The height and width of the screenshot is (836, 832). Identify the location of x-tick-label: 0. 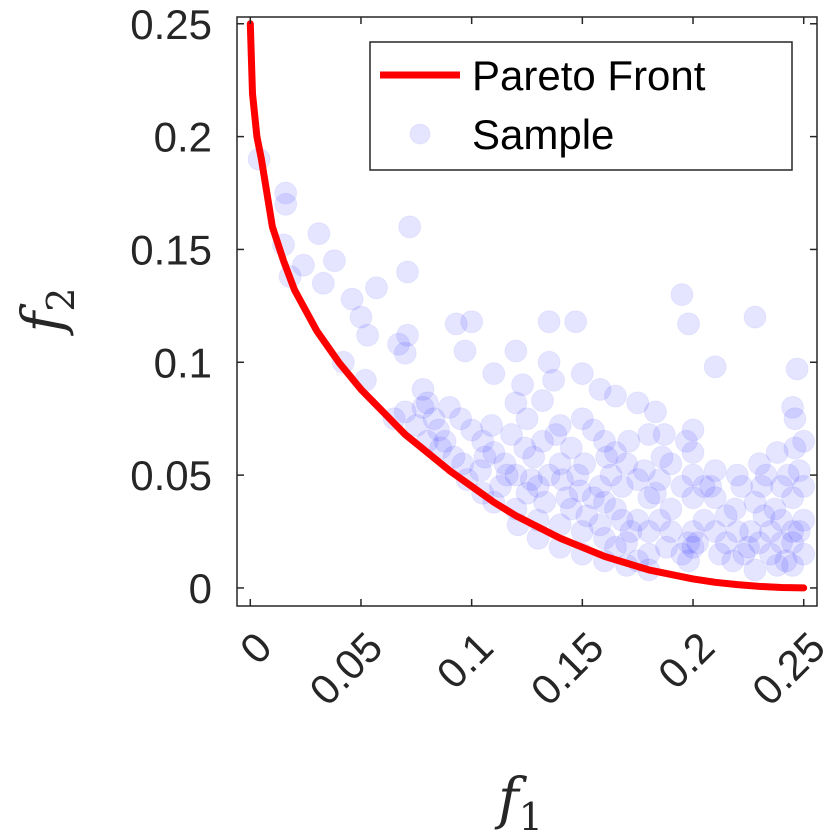
(256, 648).